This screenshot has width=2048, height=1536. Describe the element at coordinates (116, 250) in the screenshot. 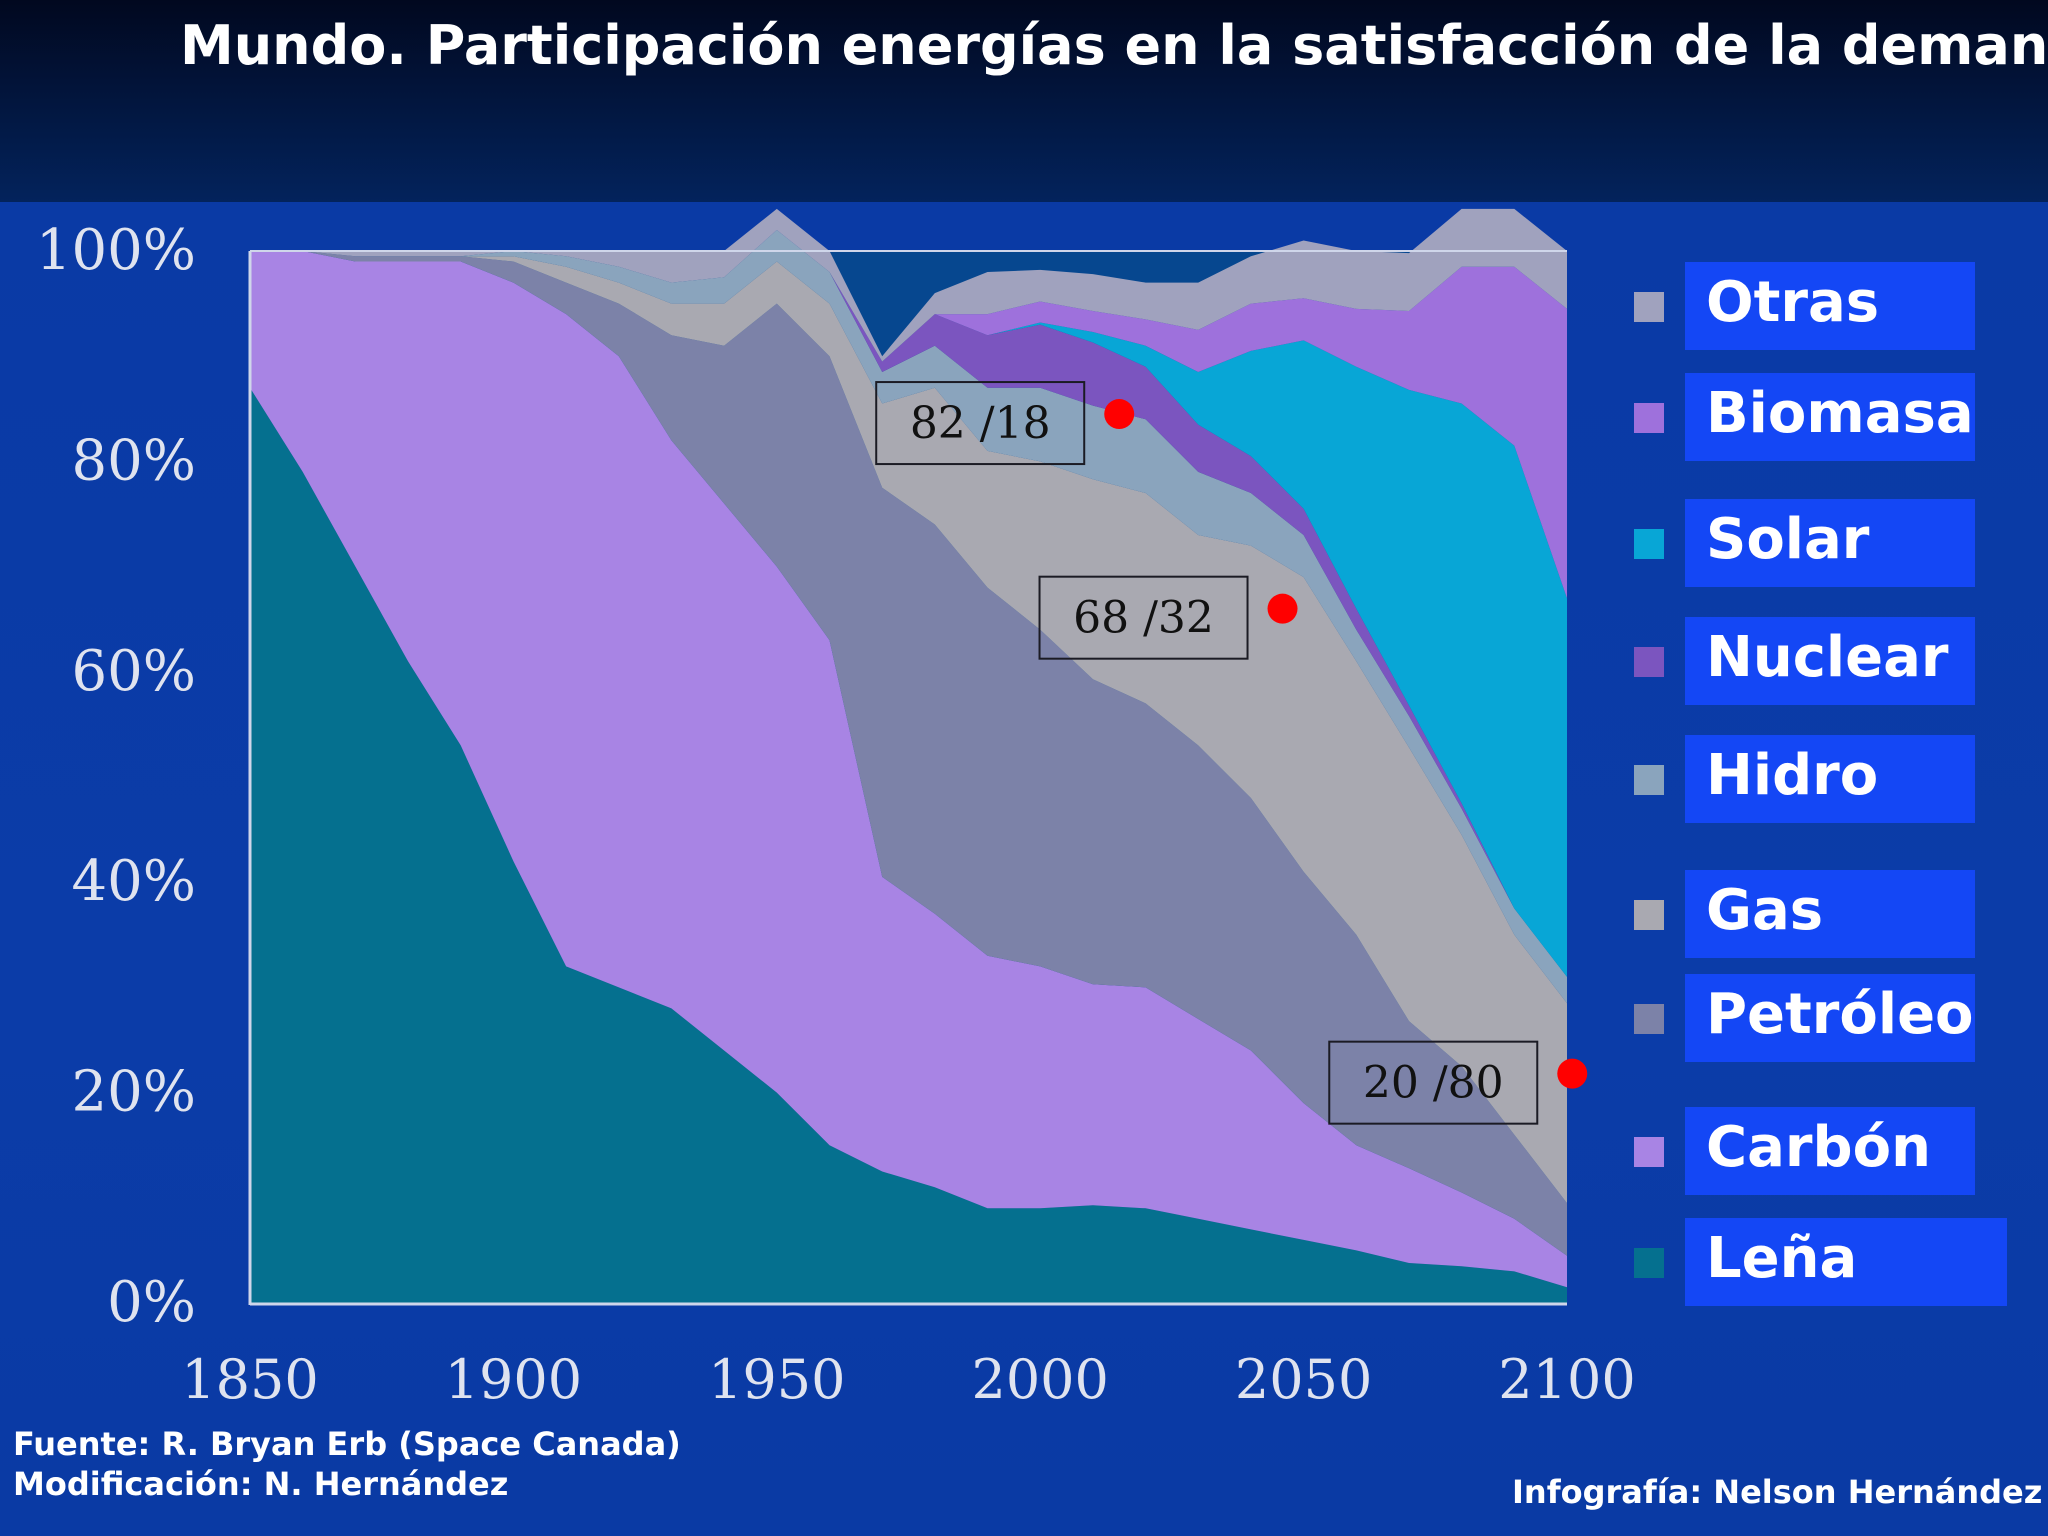

I see `y-tick-label: 100%` at that location.